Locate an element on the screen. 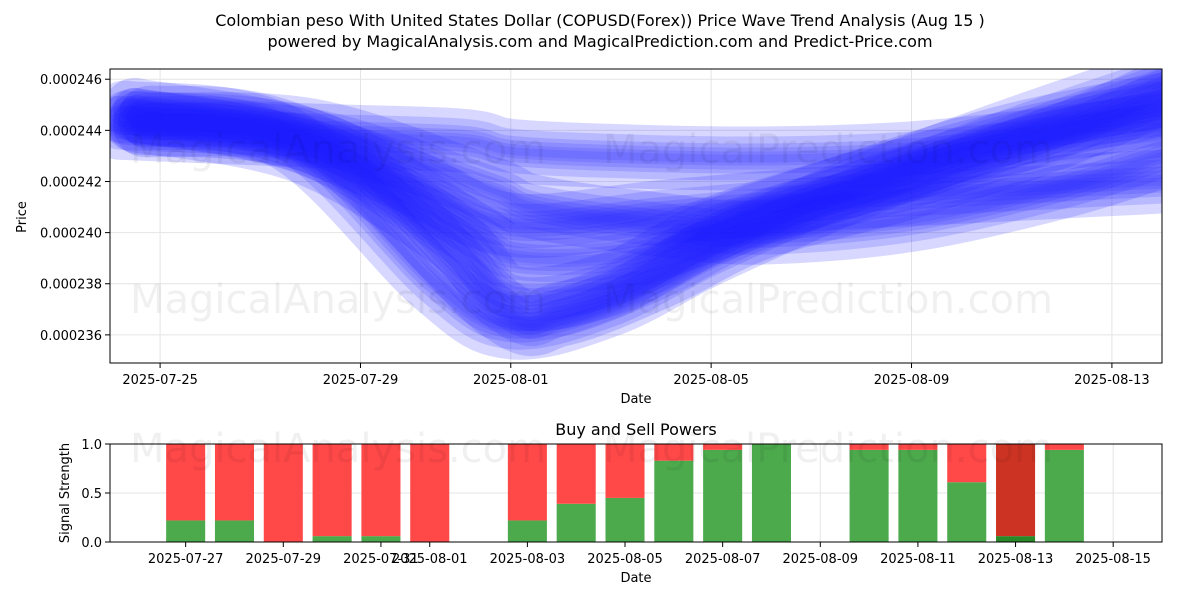 This screenshot has height=600, width=1200. power-bars is located at coordinates (625, 493).